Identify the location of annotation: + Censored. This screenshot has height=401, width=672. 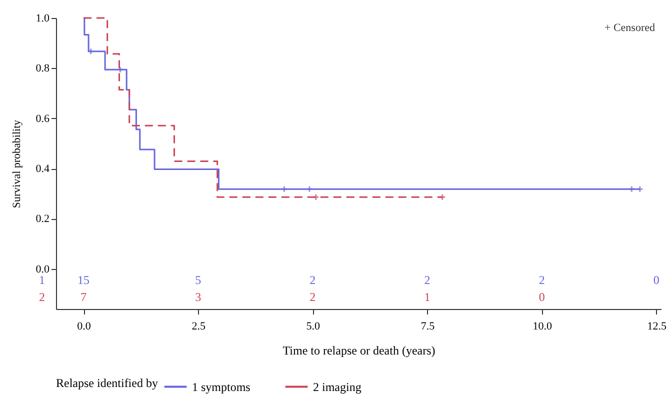
(630, 28).